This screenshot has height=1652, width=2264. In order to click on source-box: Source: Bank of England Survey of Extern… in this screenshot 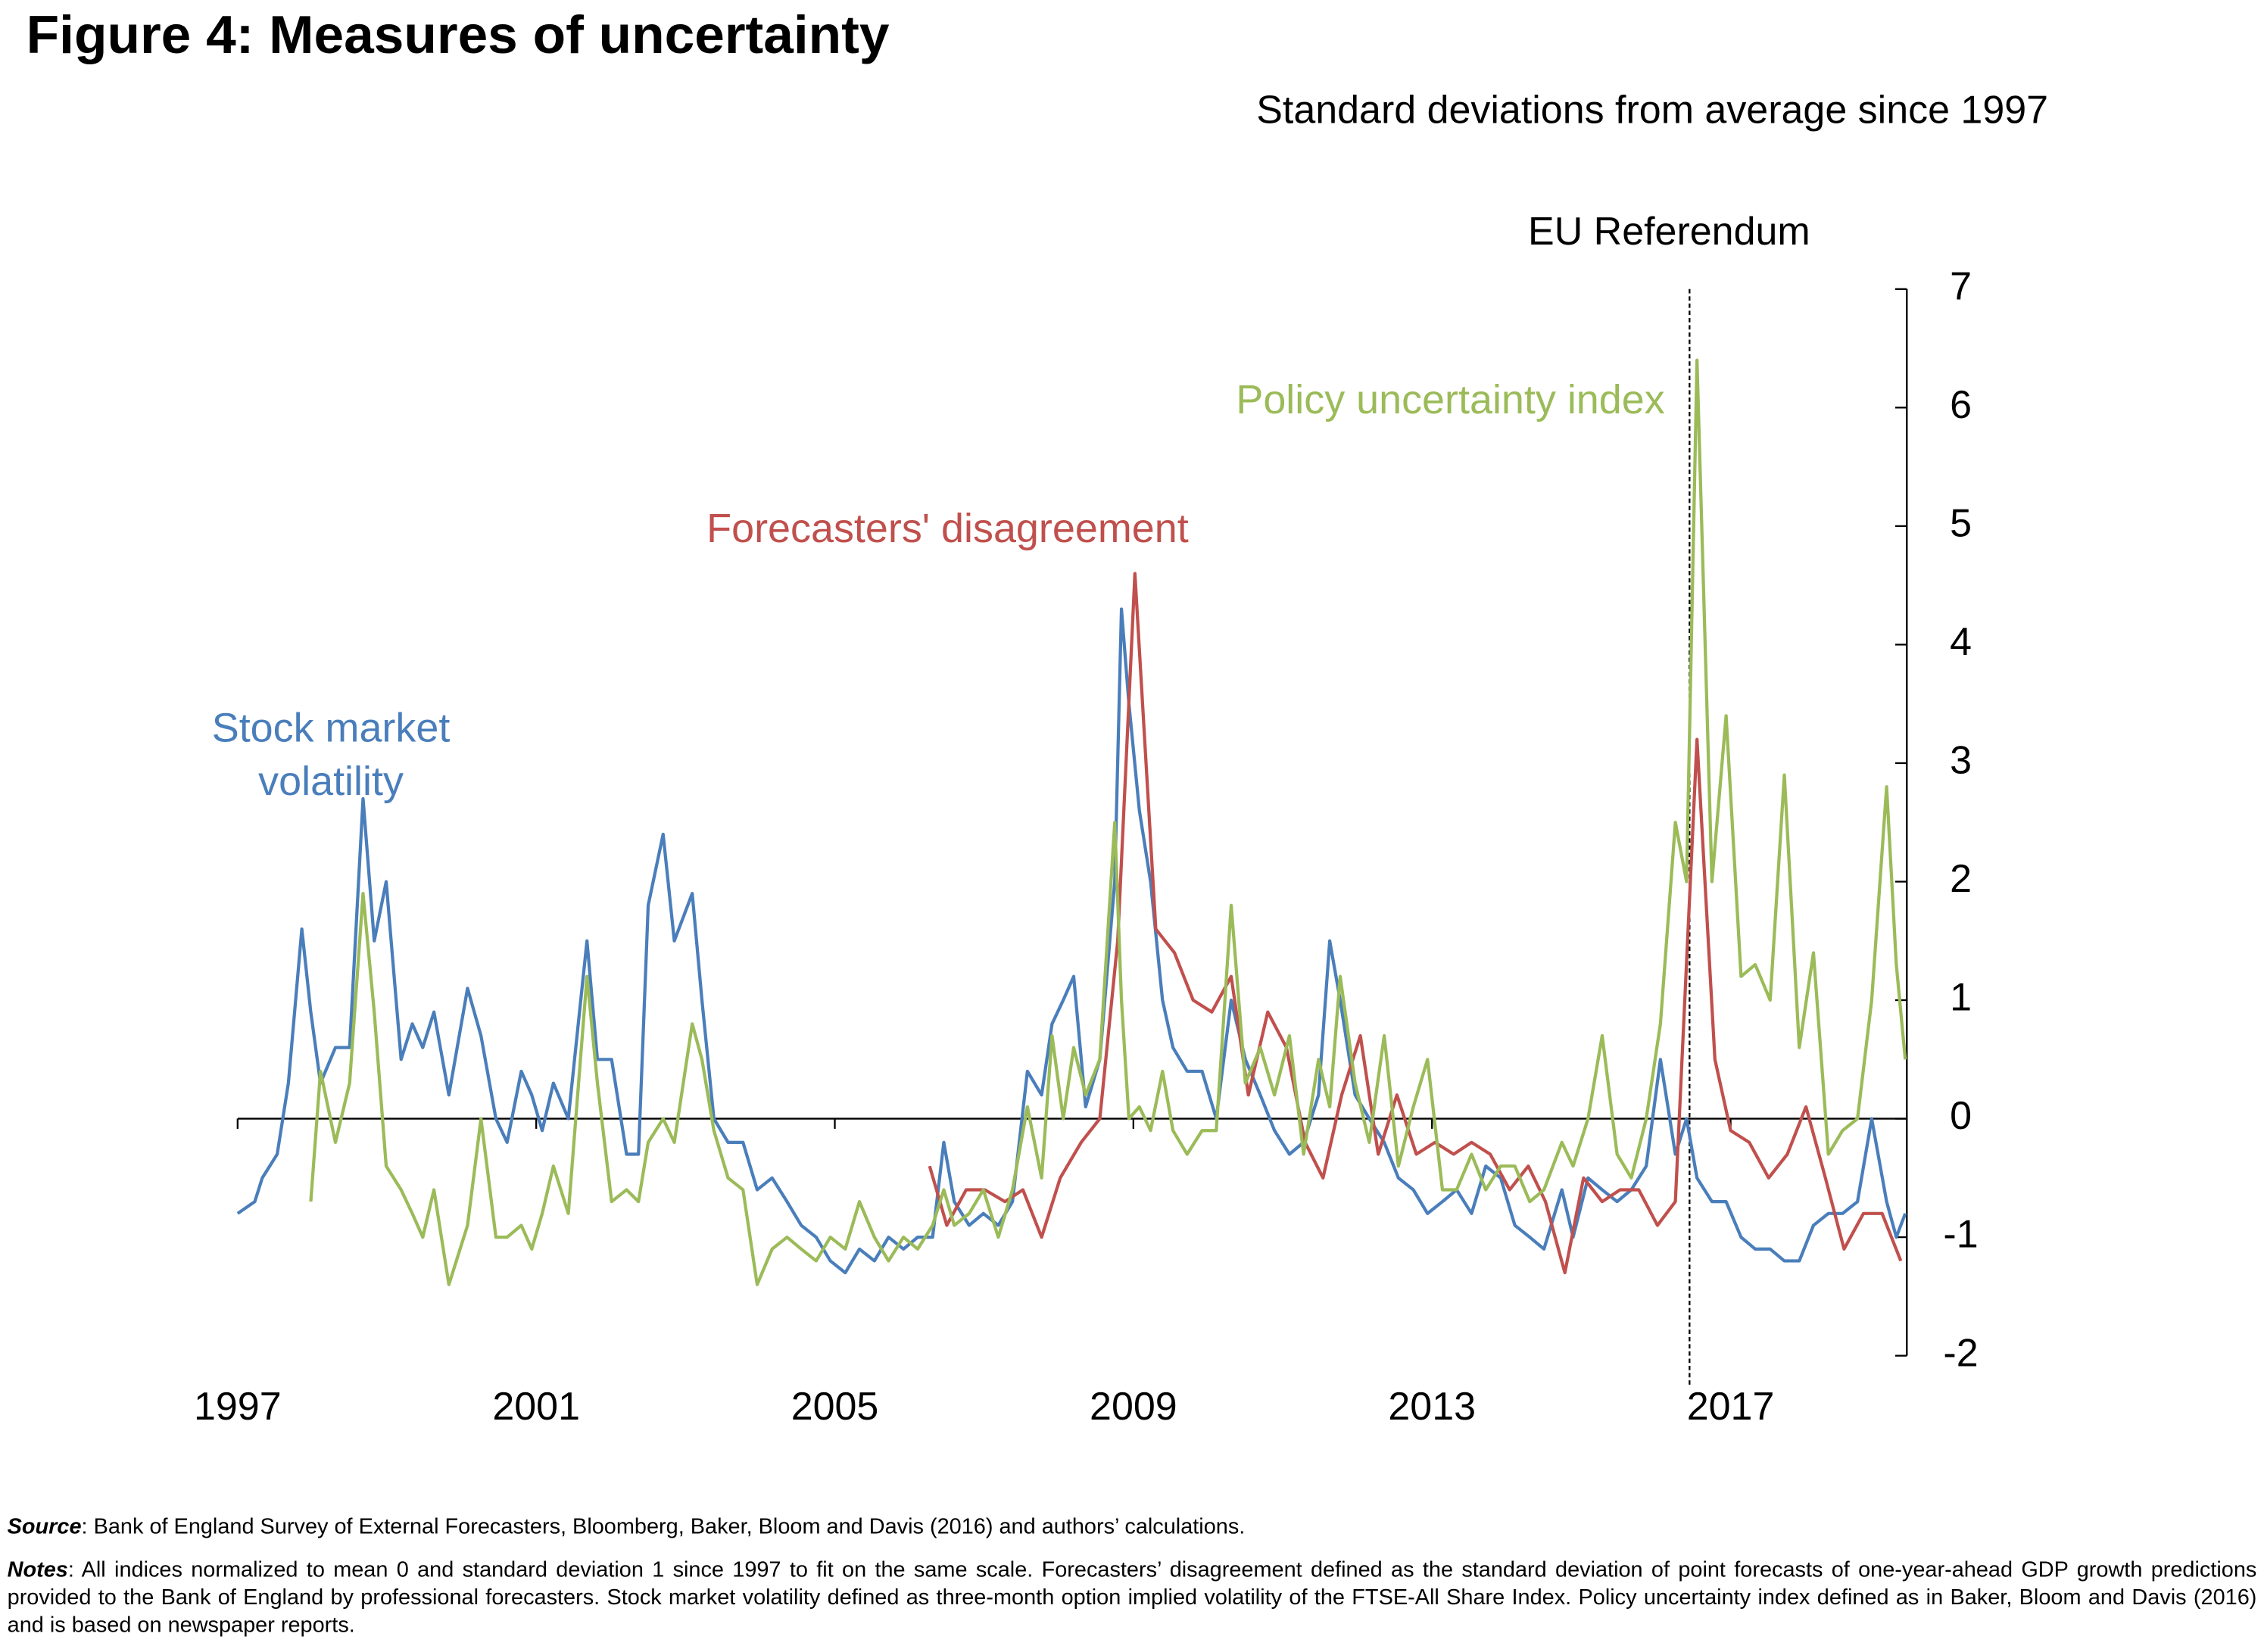, I will do `click(1132, 1528)`.